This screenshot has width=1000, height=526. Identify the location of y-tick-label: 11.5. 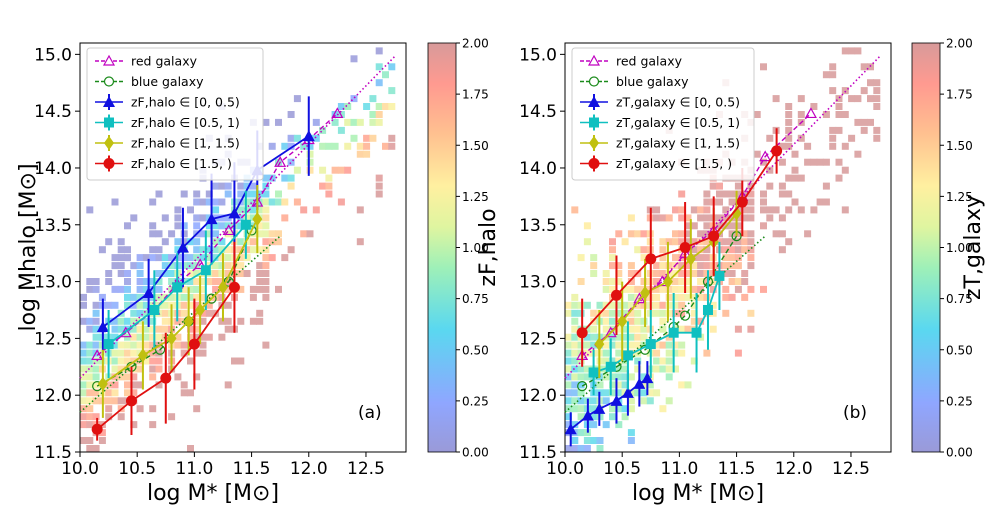
(53, 453).